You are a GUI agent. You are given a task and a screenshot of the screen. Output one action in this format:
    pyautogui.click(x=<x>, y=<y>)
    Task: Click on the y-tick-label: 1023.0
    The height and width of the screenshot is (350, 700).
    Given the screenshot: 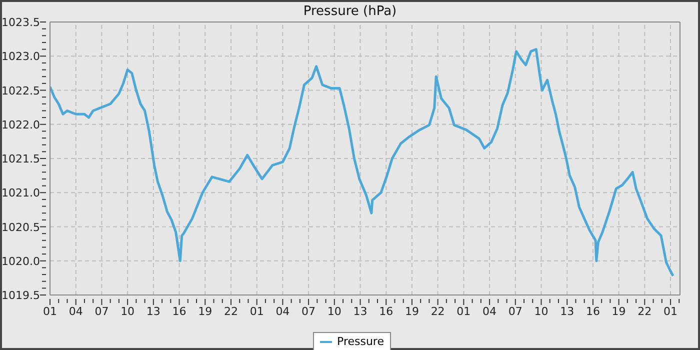 What is the action you would take?
    pyautogui.click(x=21, y=57)
    